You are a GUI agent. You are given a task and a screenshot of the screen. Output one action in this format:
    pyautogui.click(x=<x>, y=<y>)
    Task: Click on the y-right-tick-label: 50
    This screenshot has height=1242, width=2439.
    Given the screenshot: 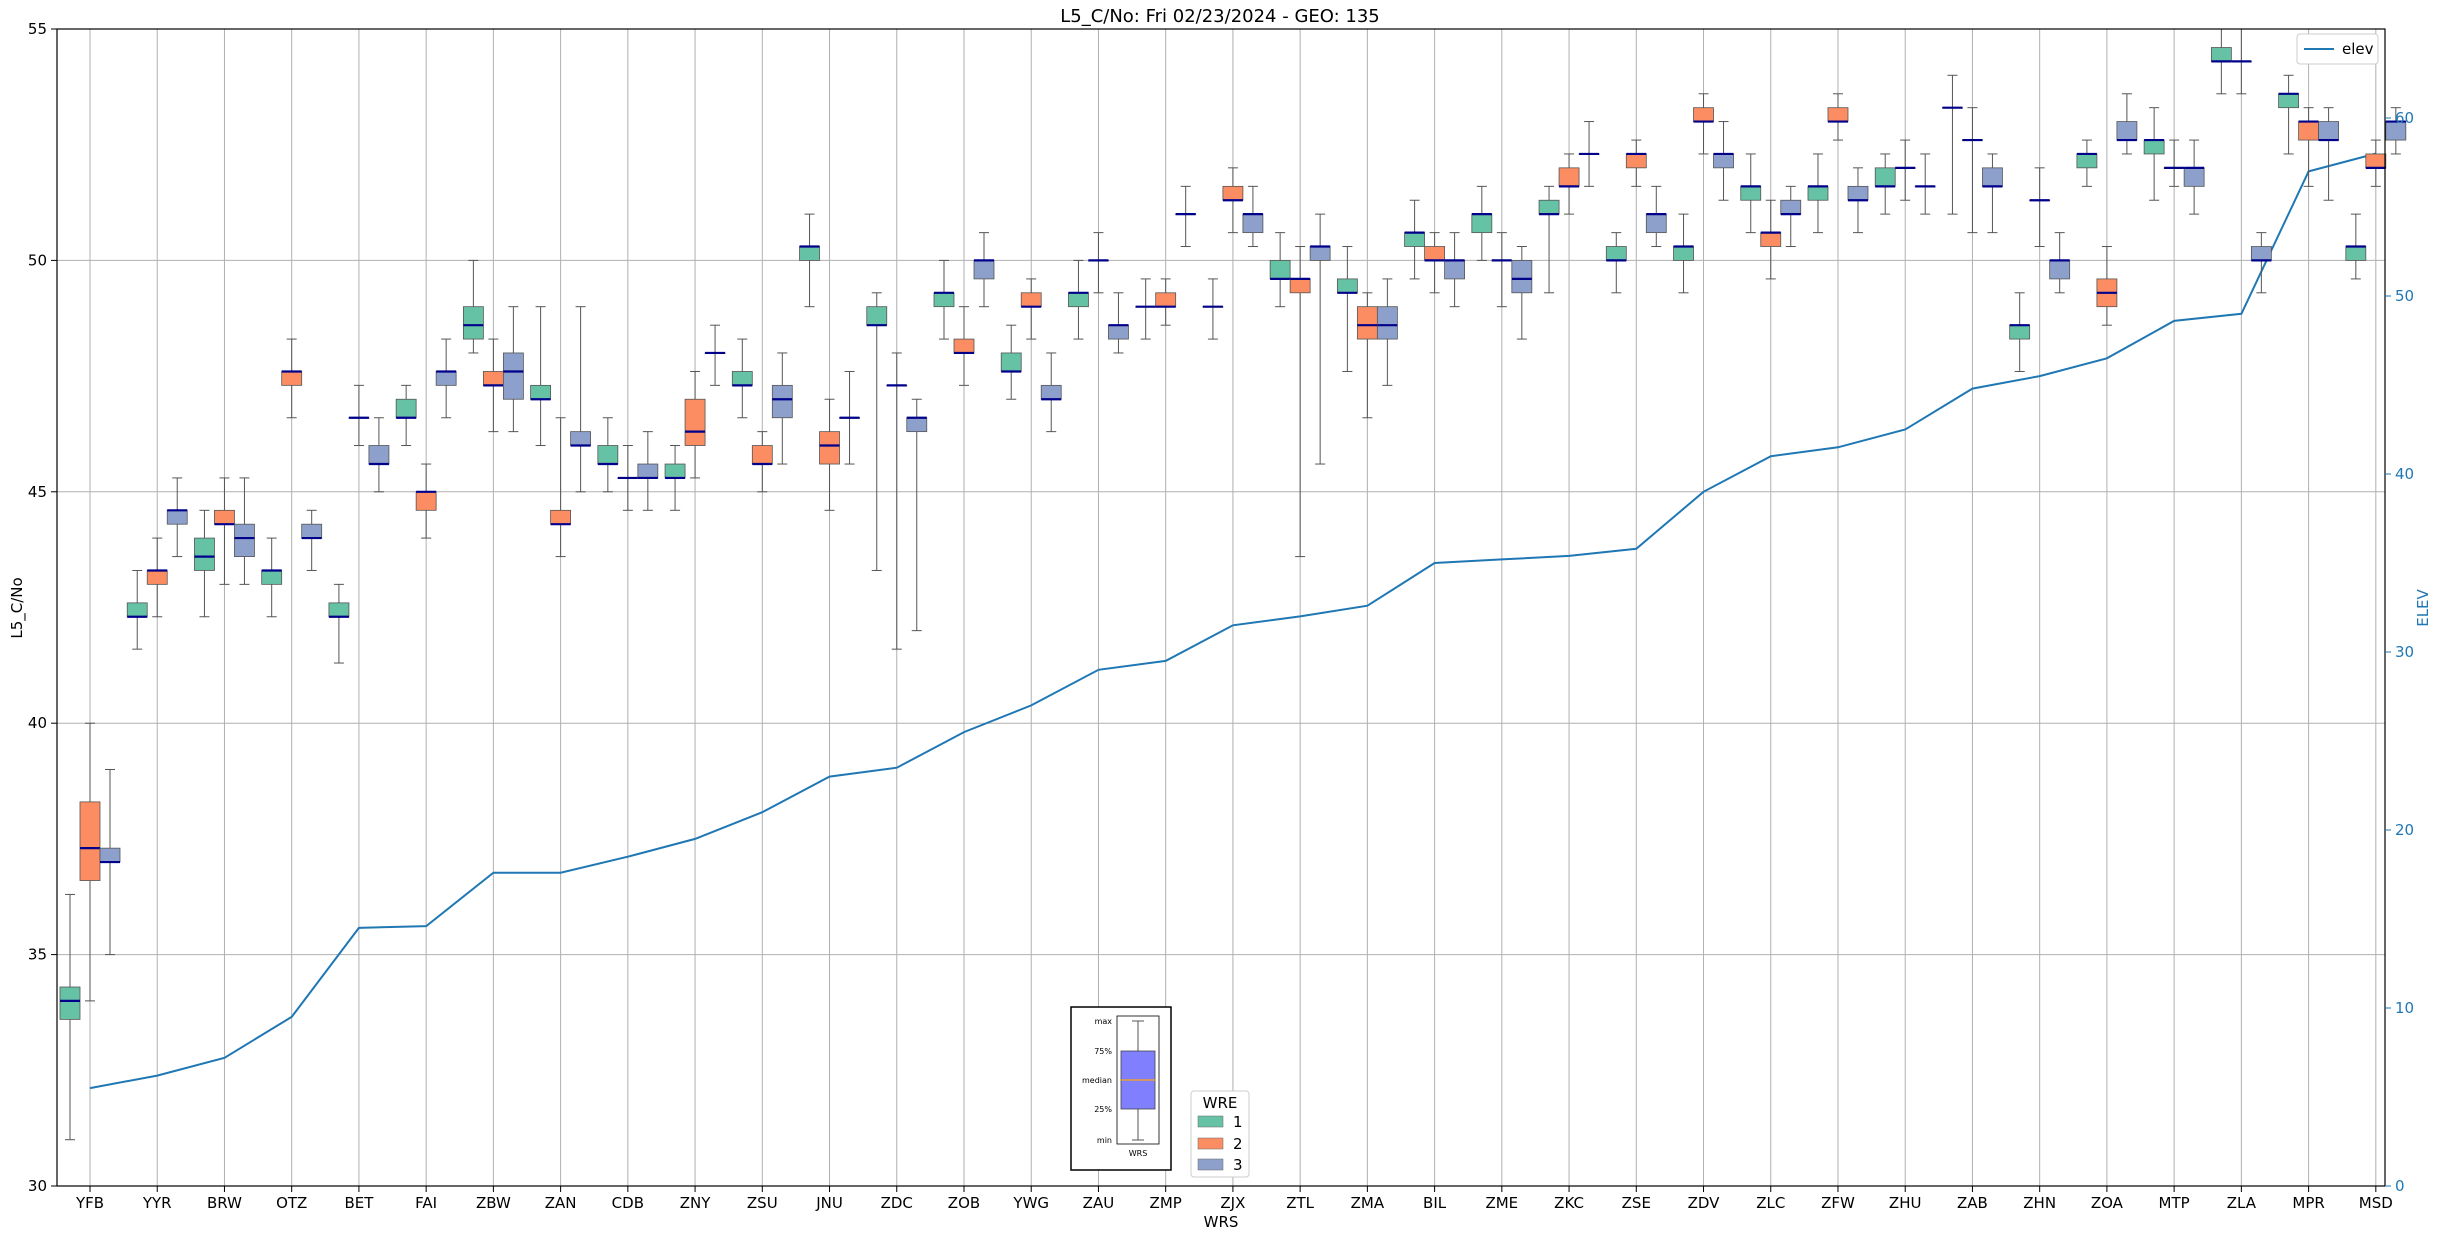 What is the action you would take?
    pyautogui.click(x=2404, y=296)
    